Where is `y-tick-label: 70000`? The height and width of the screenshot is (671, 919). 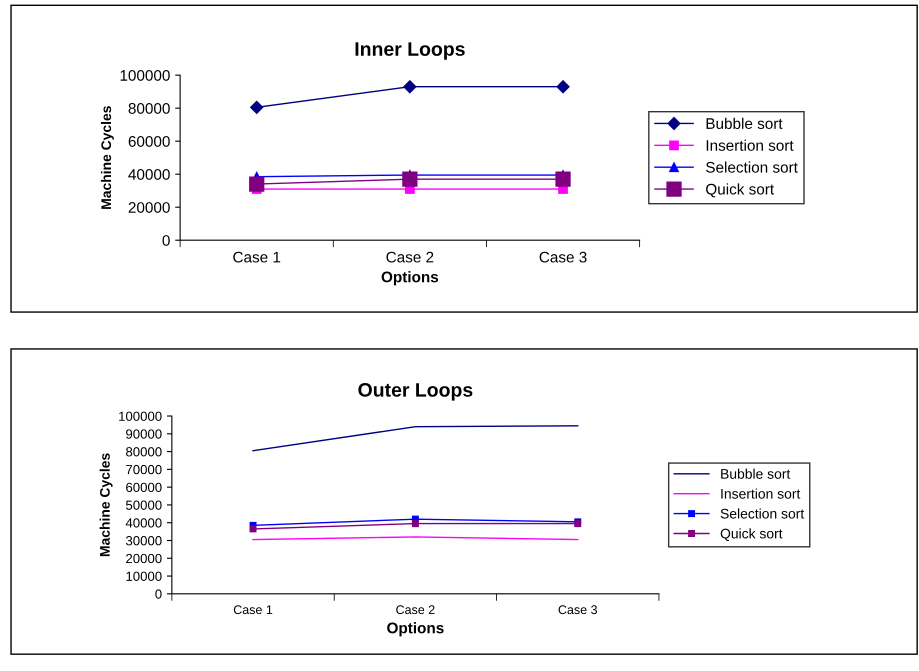
y-tick-label: 70000 is located at coordinates (144, 469).